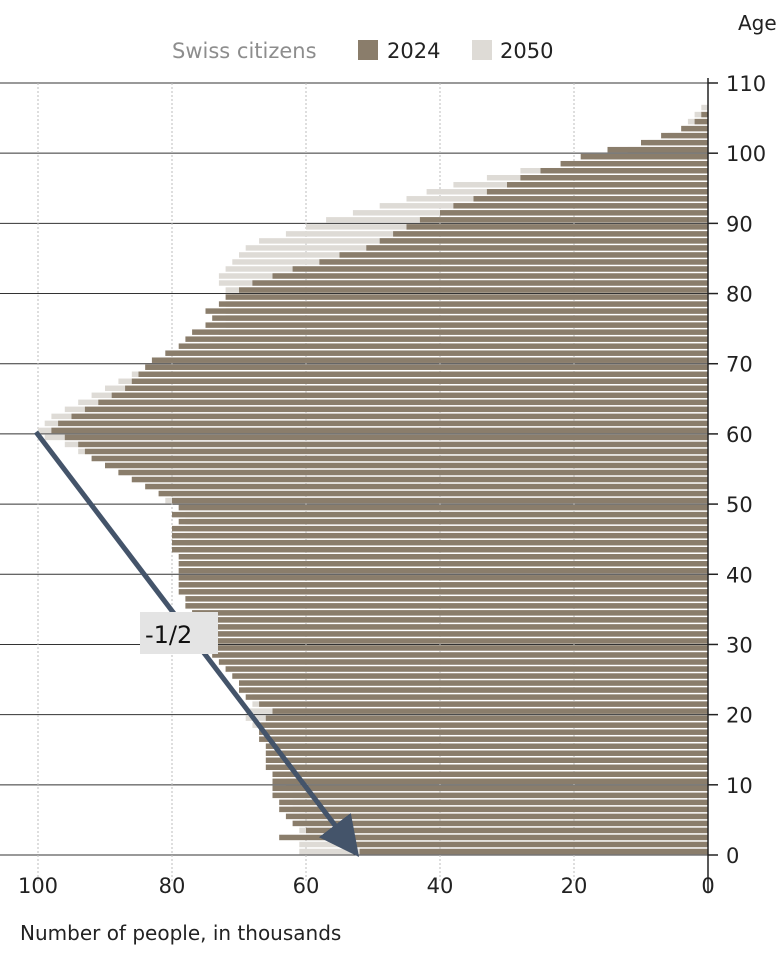 The height and width of the screenshot is (953, 776). I want to click on y-tick-label: 70, so click(739, 365).